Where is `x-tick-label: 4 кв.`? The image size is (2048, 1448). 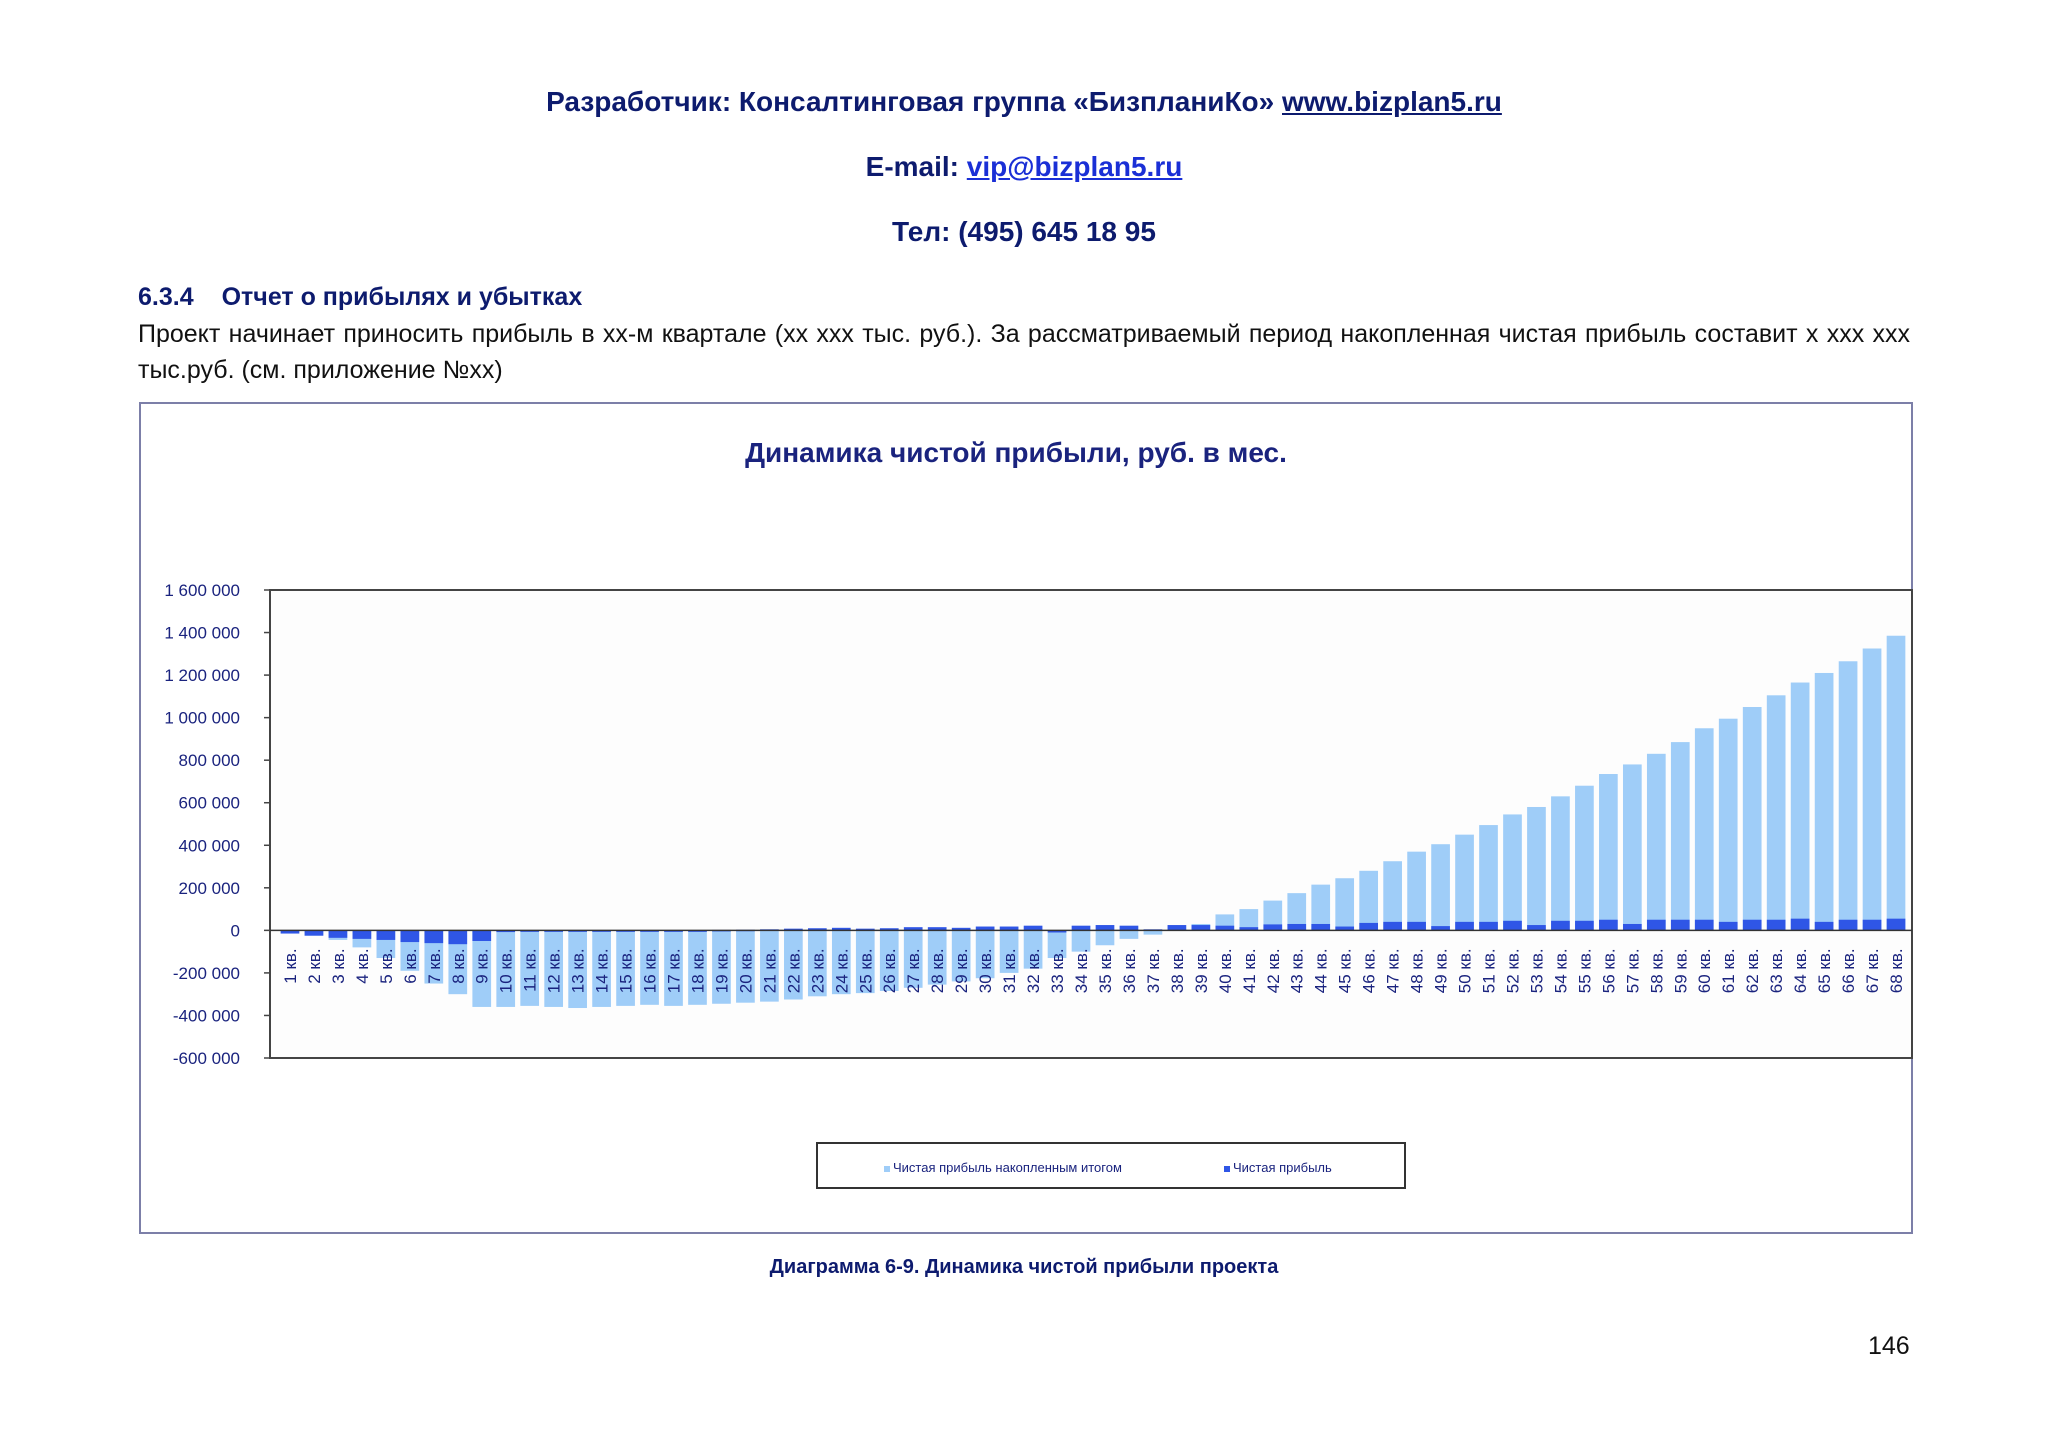 x-tick-label: 4 кв. is located at coordinates (362, 965).